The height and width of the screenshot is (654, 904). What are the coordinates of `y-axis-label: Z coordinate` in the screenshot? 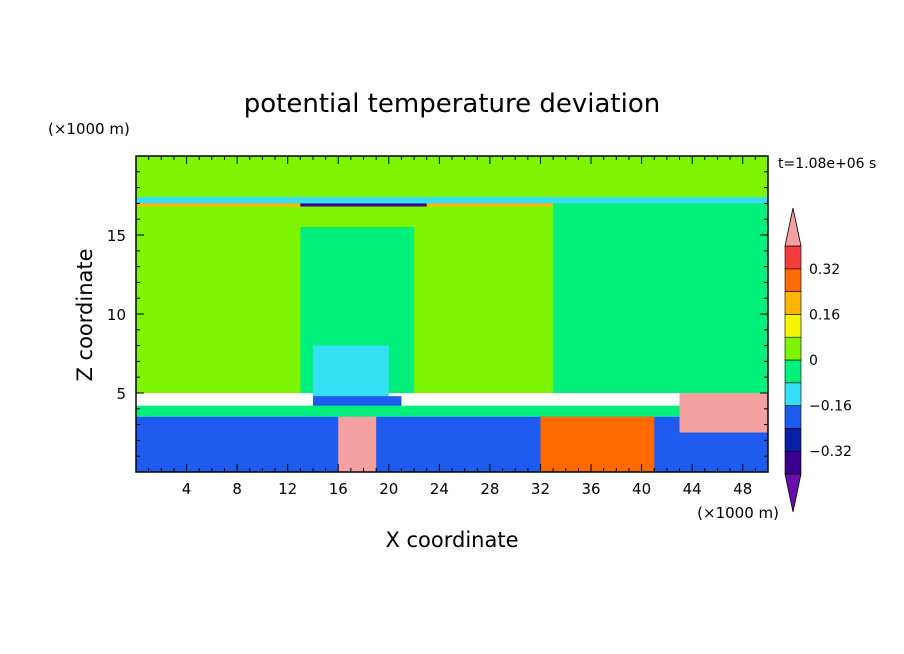 It's located at (85, 314).